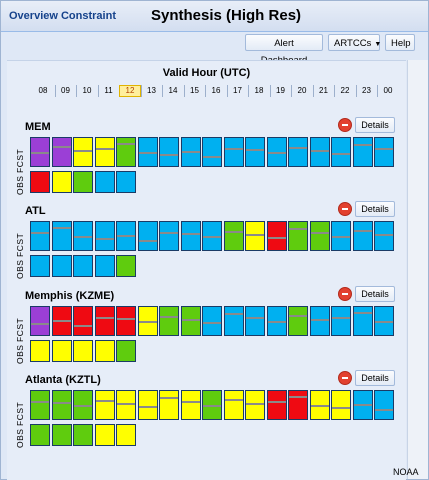 This screenshot has height=480, width=429. What do you see at coordinates (400, 42) in the screenshot?
I see `help-button: Help` at bounding box center [400, 42].